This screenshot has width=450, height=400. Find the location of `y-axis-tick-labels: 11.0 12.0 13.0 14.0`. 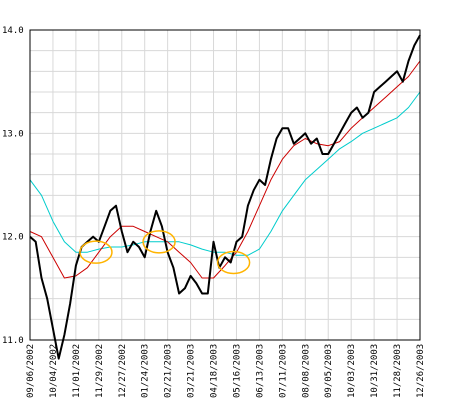

y-axis-tick-labels: 11.0 12.0 13.0 14.0 is located at coordinates (13, 186).